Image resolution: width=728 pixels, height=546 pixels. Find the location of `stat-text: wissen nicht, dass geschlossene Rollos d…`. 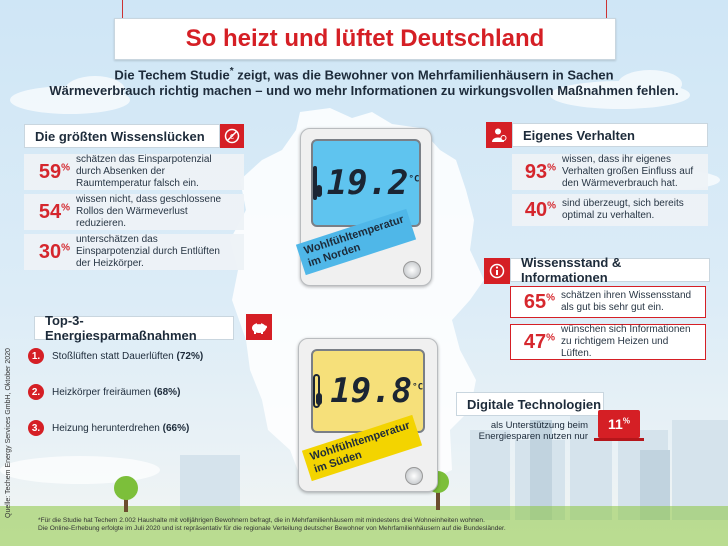

stat-text: wissen nicht, dass geschlossene Rollos d… is located at coordinates (149, 211).